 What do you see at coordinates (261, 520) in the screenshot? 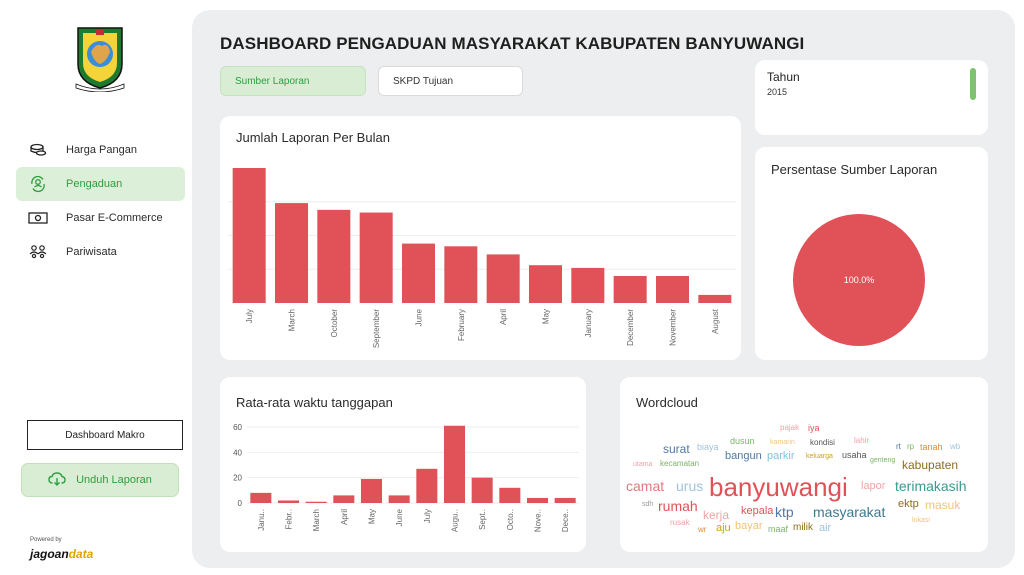
I see `x-tick-label: Janu..` at bounding box center [261, 520].